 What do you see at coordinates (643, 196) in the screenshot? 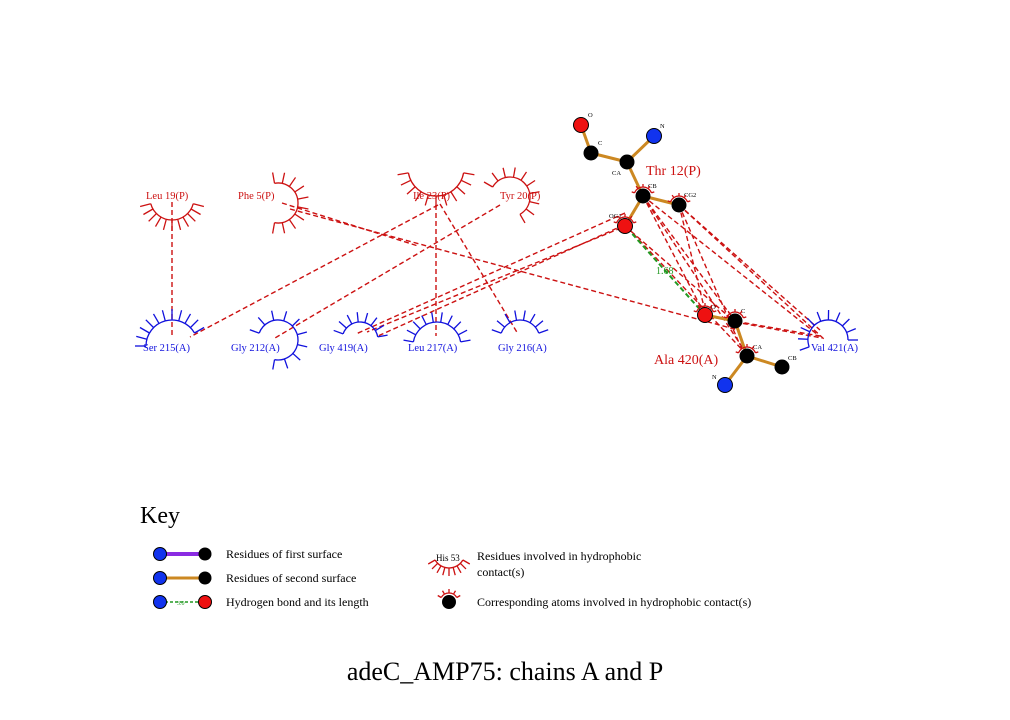
I see `thr12-cb-atom` at bounding box center [643, 196].